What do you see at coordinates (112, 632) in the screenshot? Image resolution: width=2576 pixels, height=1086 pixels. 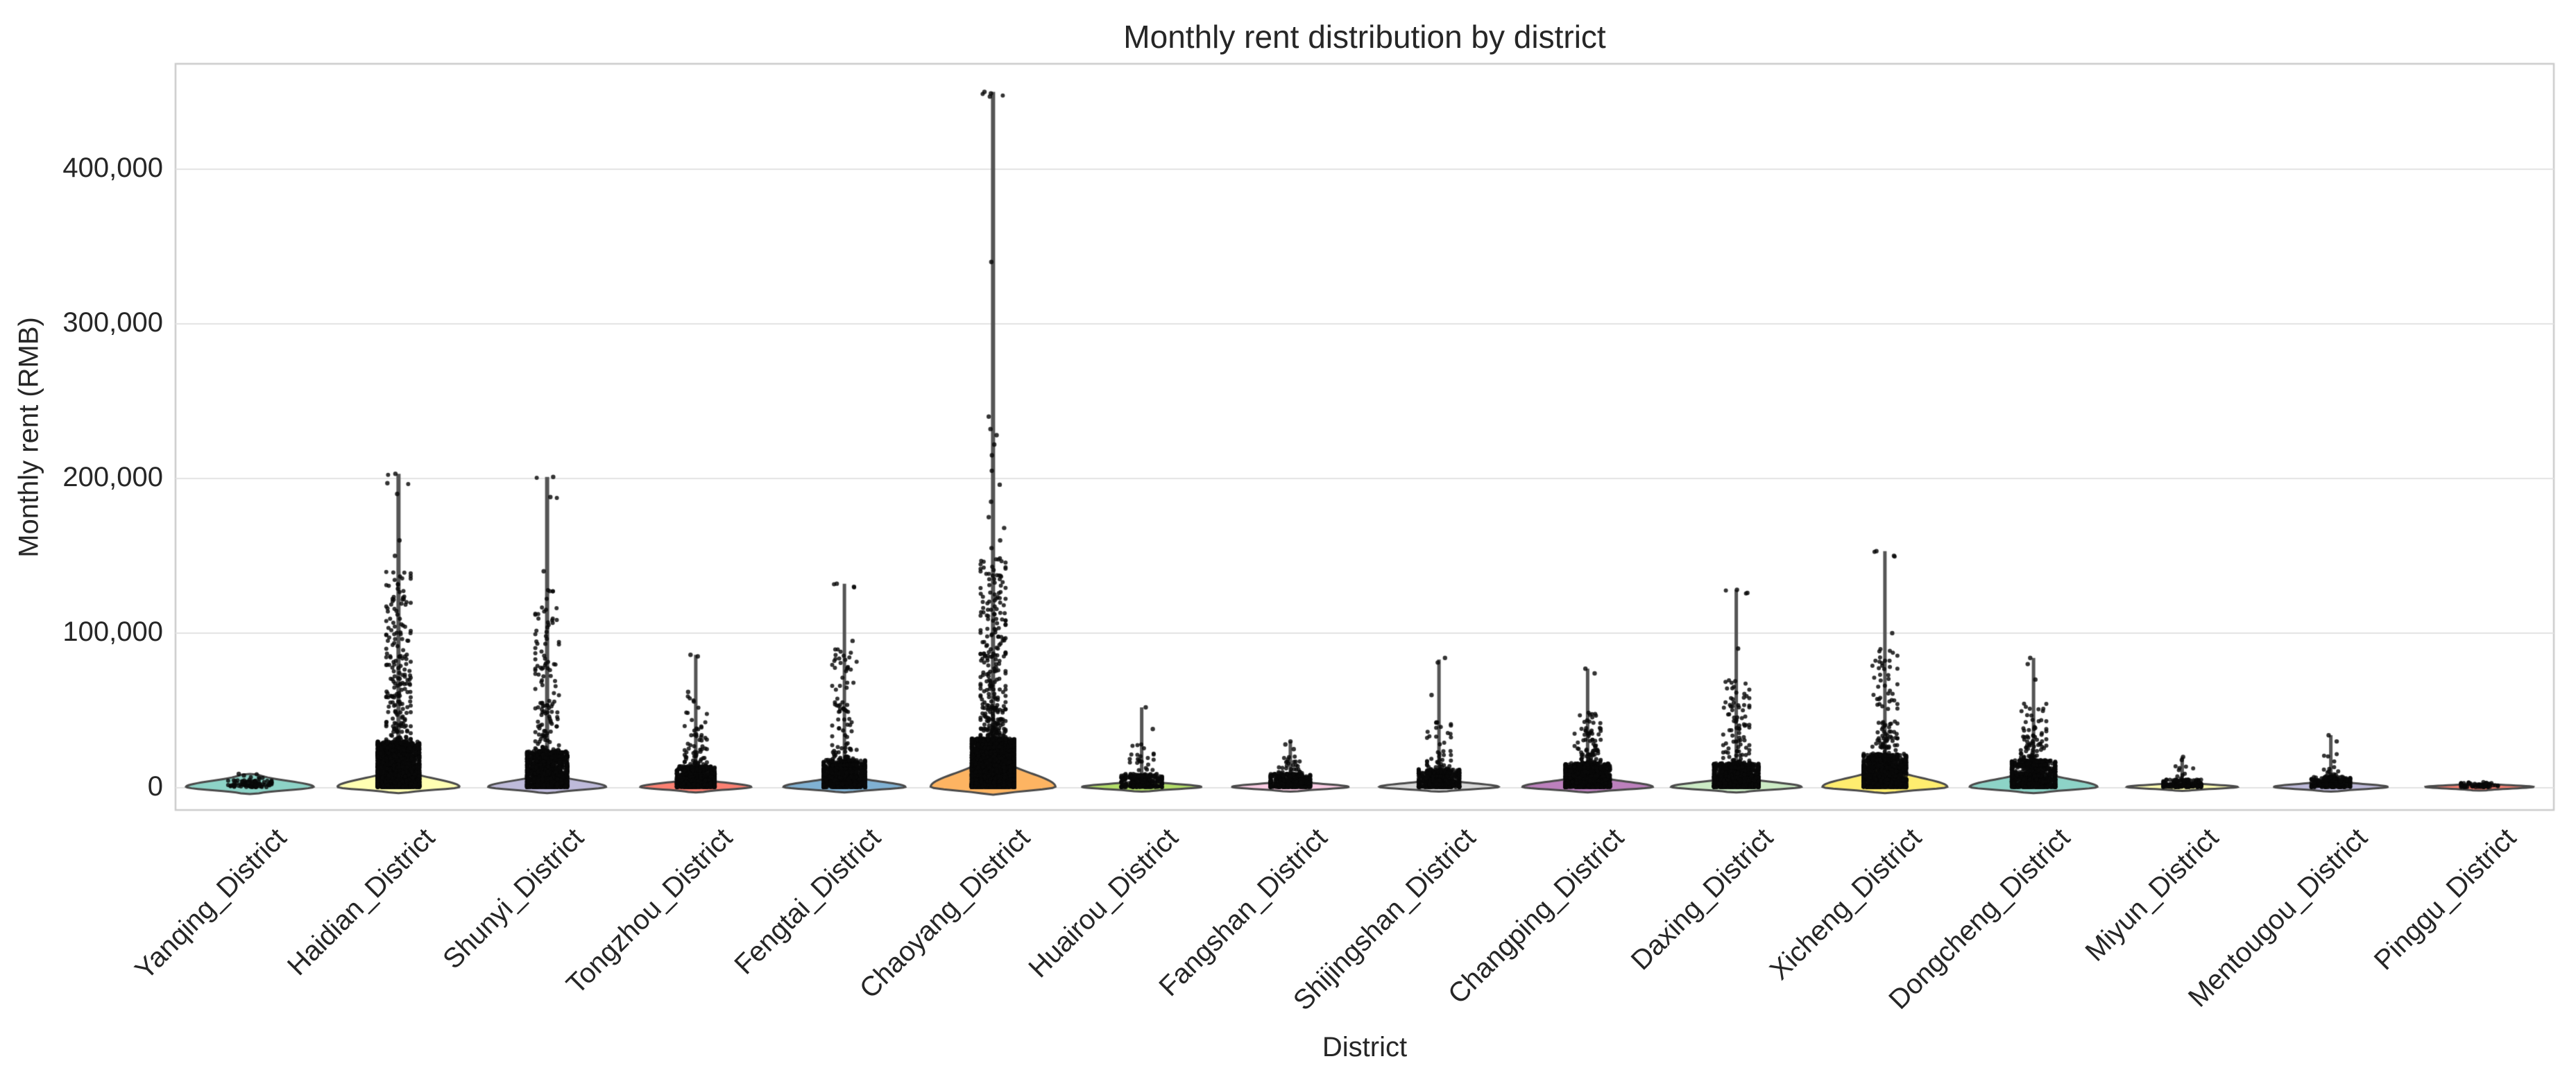 I see `y-tick-label: 100,000` at bounding box center [112, 632].